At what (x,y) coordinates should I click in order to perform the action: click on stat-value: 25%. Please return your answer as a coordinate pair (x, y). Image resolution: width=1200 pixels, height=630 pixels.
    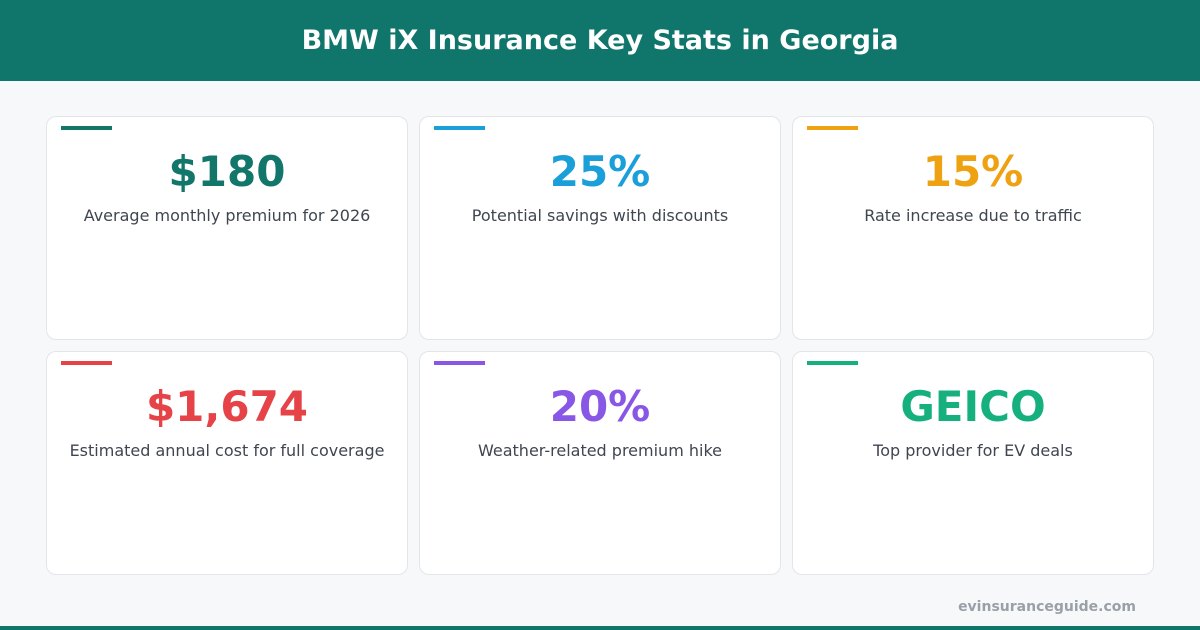
    Looking at the image, I should click on (600, 171).